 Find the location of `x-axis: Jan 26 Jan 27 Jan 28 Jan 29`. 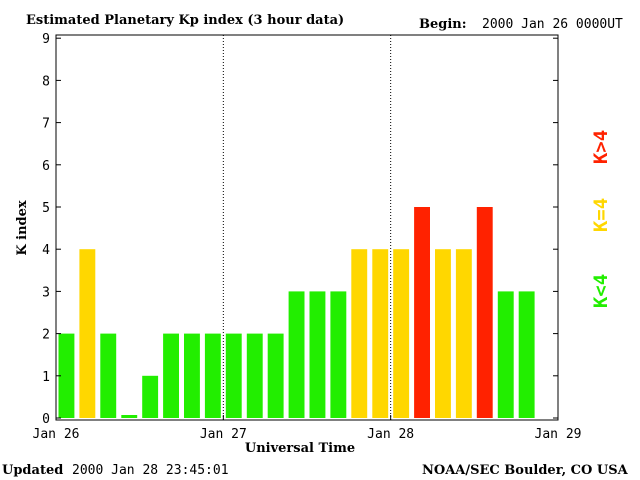

x-axis: Jan 26 Jan 27 Jan 28 Jan 29 is located at coordinates (307, 428).